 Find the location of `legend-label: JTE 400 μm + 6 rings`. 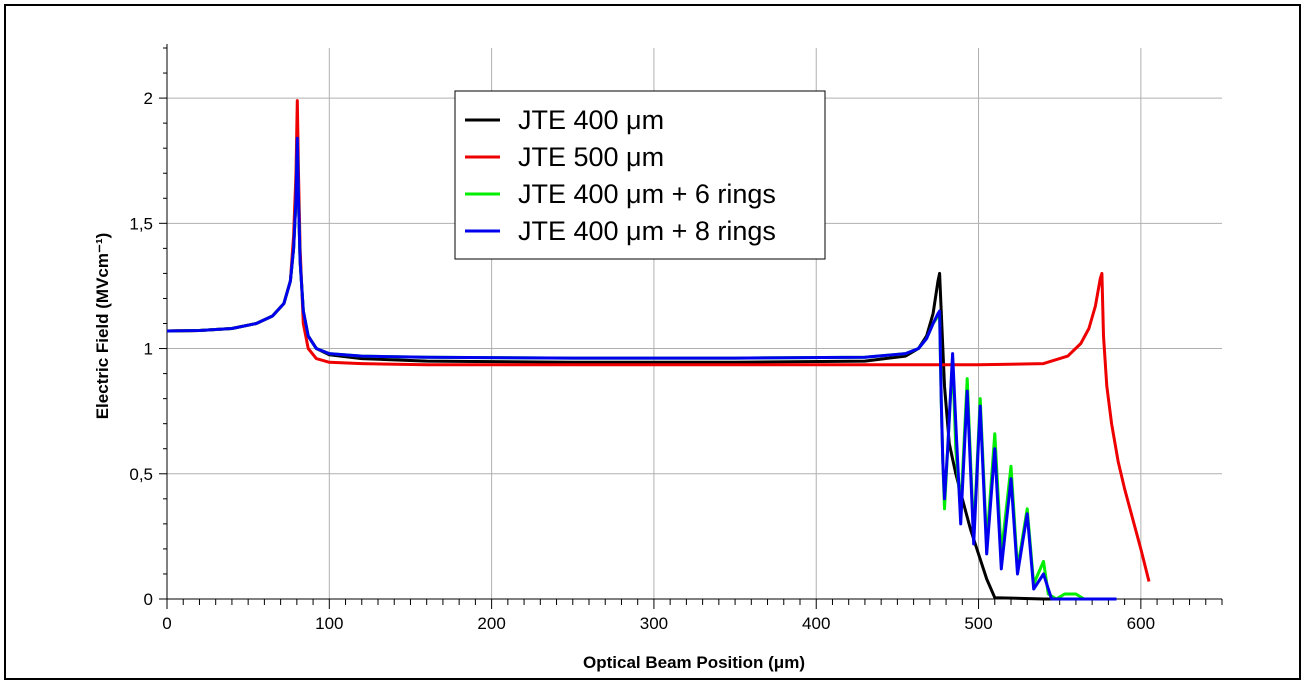

legend-label: JTE 400 μm + 6 rings is located at coordinates (647, 194).